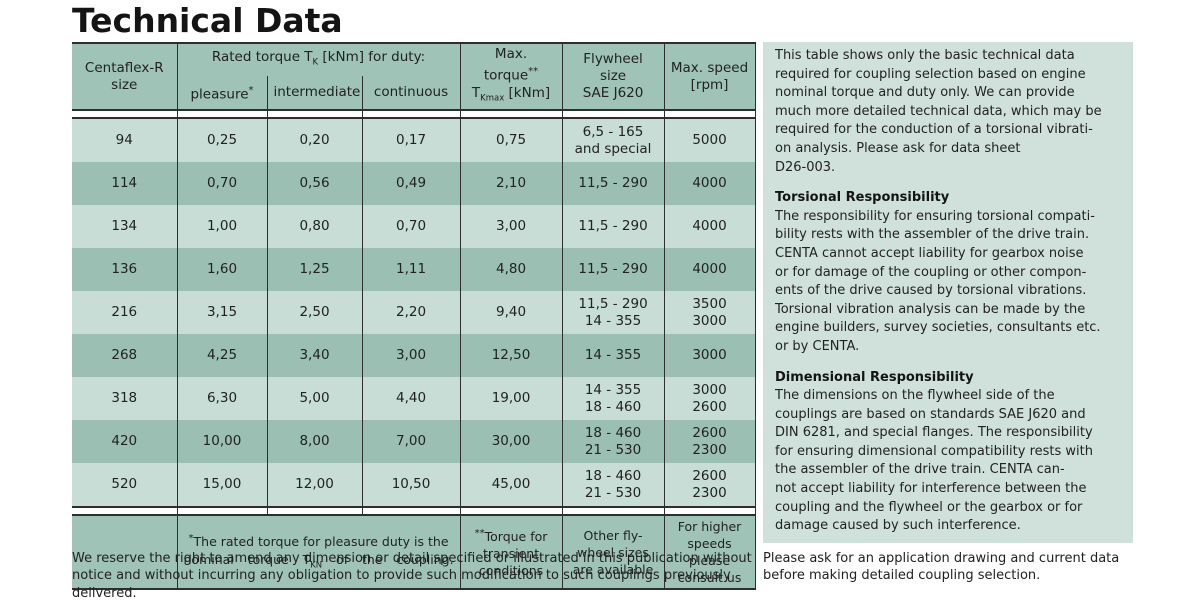 The image size is (1188, 607). Describe the element at coordinates (222, 399) in the screenshot. I see `cell-pleasure: 6,30` at that location.